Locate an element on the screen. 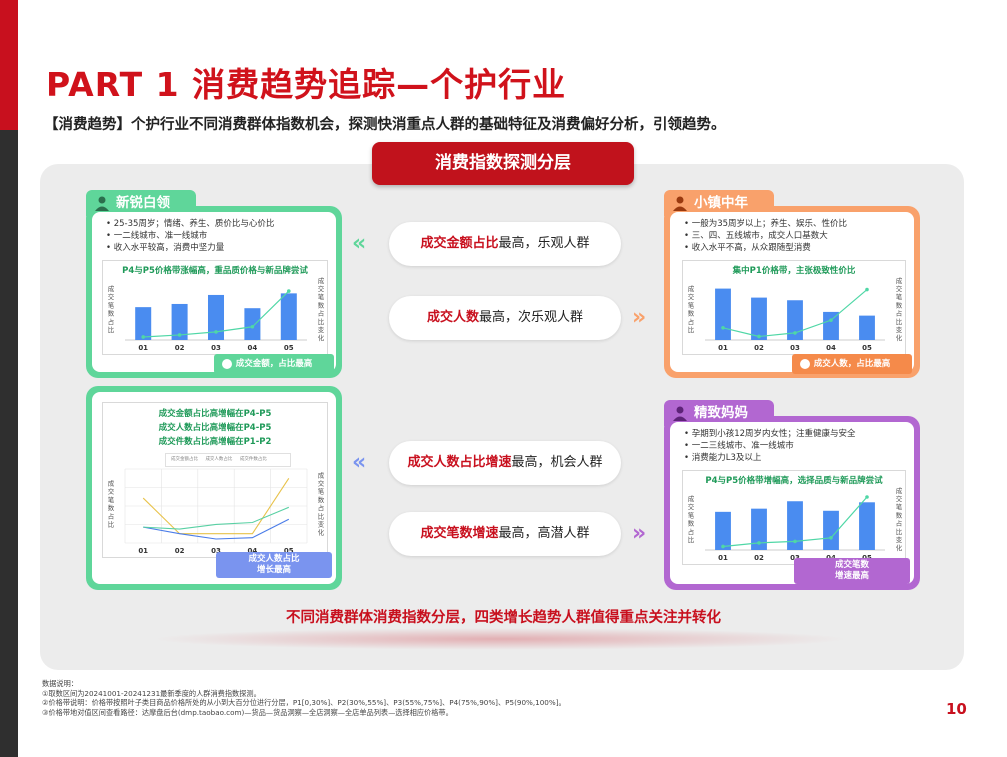 The image size is (1007, 757). pill-strong: 成交人数占比增速 is located at coordinates (459, 462).